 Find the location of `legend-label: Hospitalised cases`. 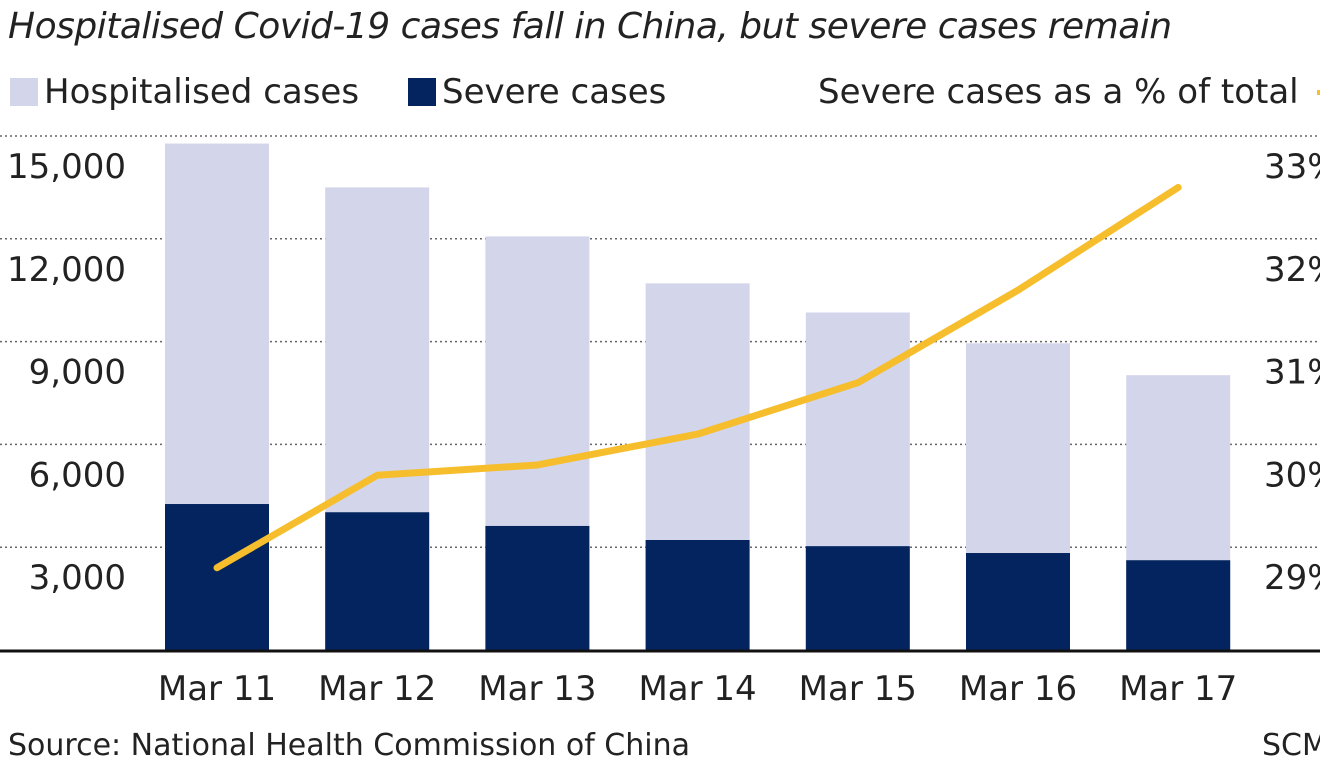

legend-label: Hospitalised cases is located at coordinates (202, 92).